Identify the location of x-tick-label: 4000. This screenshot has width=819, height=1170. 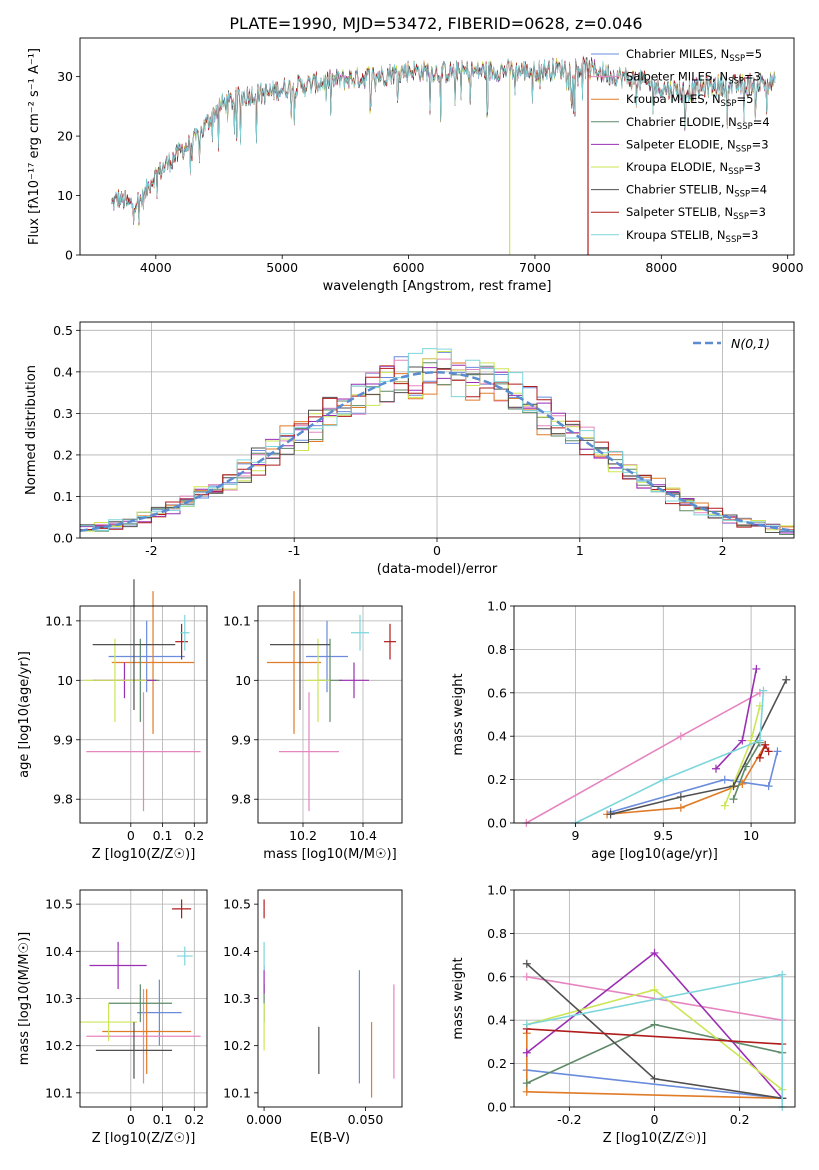
(156, 267).